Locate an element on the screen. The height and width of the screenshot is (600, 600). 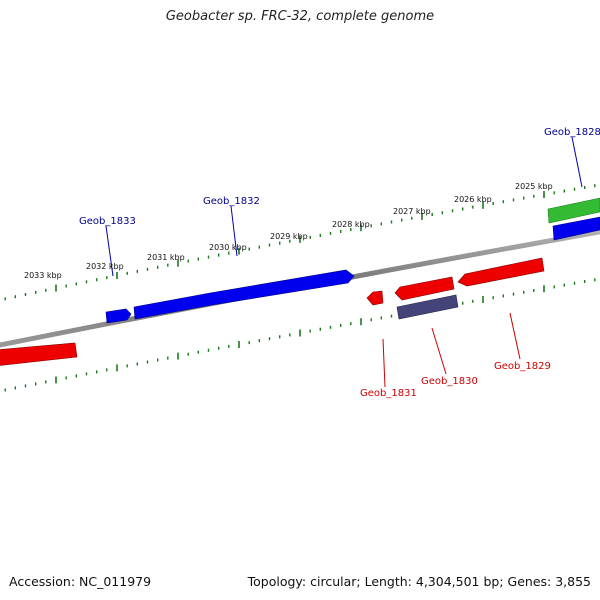
gene-label-geob-1832: Geob_1832 is located at coordinates (231, 201).